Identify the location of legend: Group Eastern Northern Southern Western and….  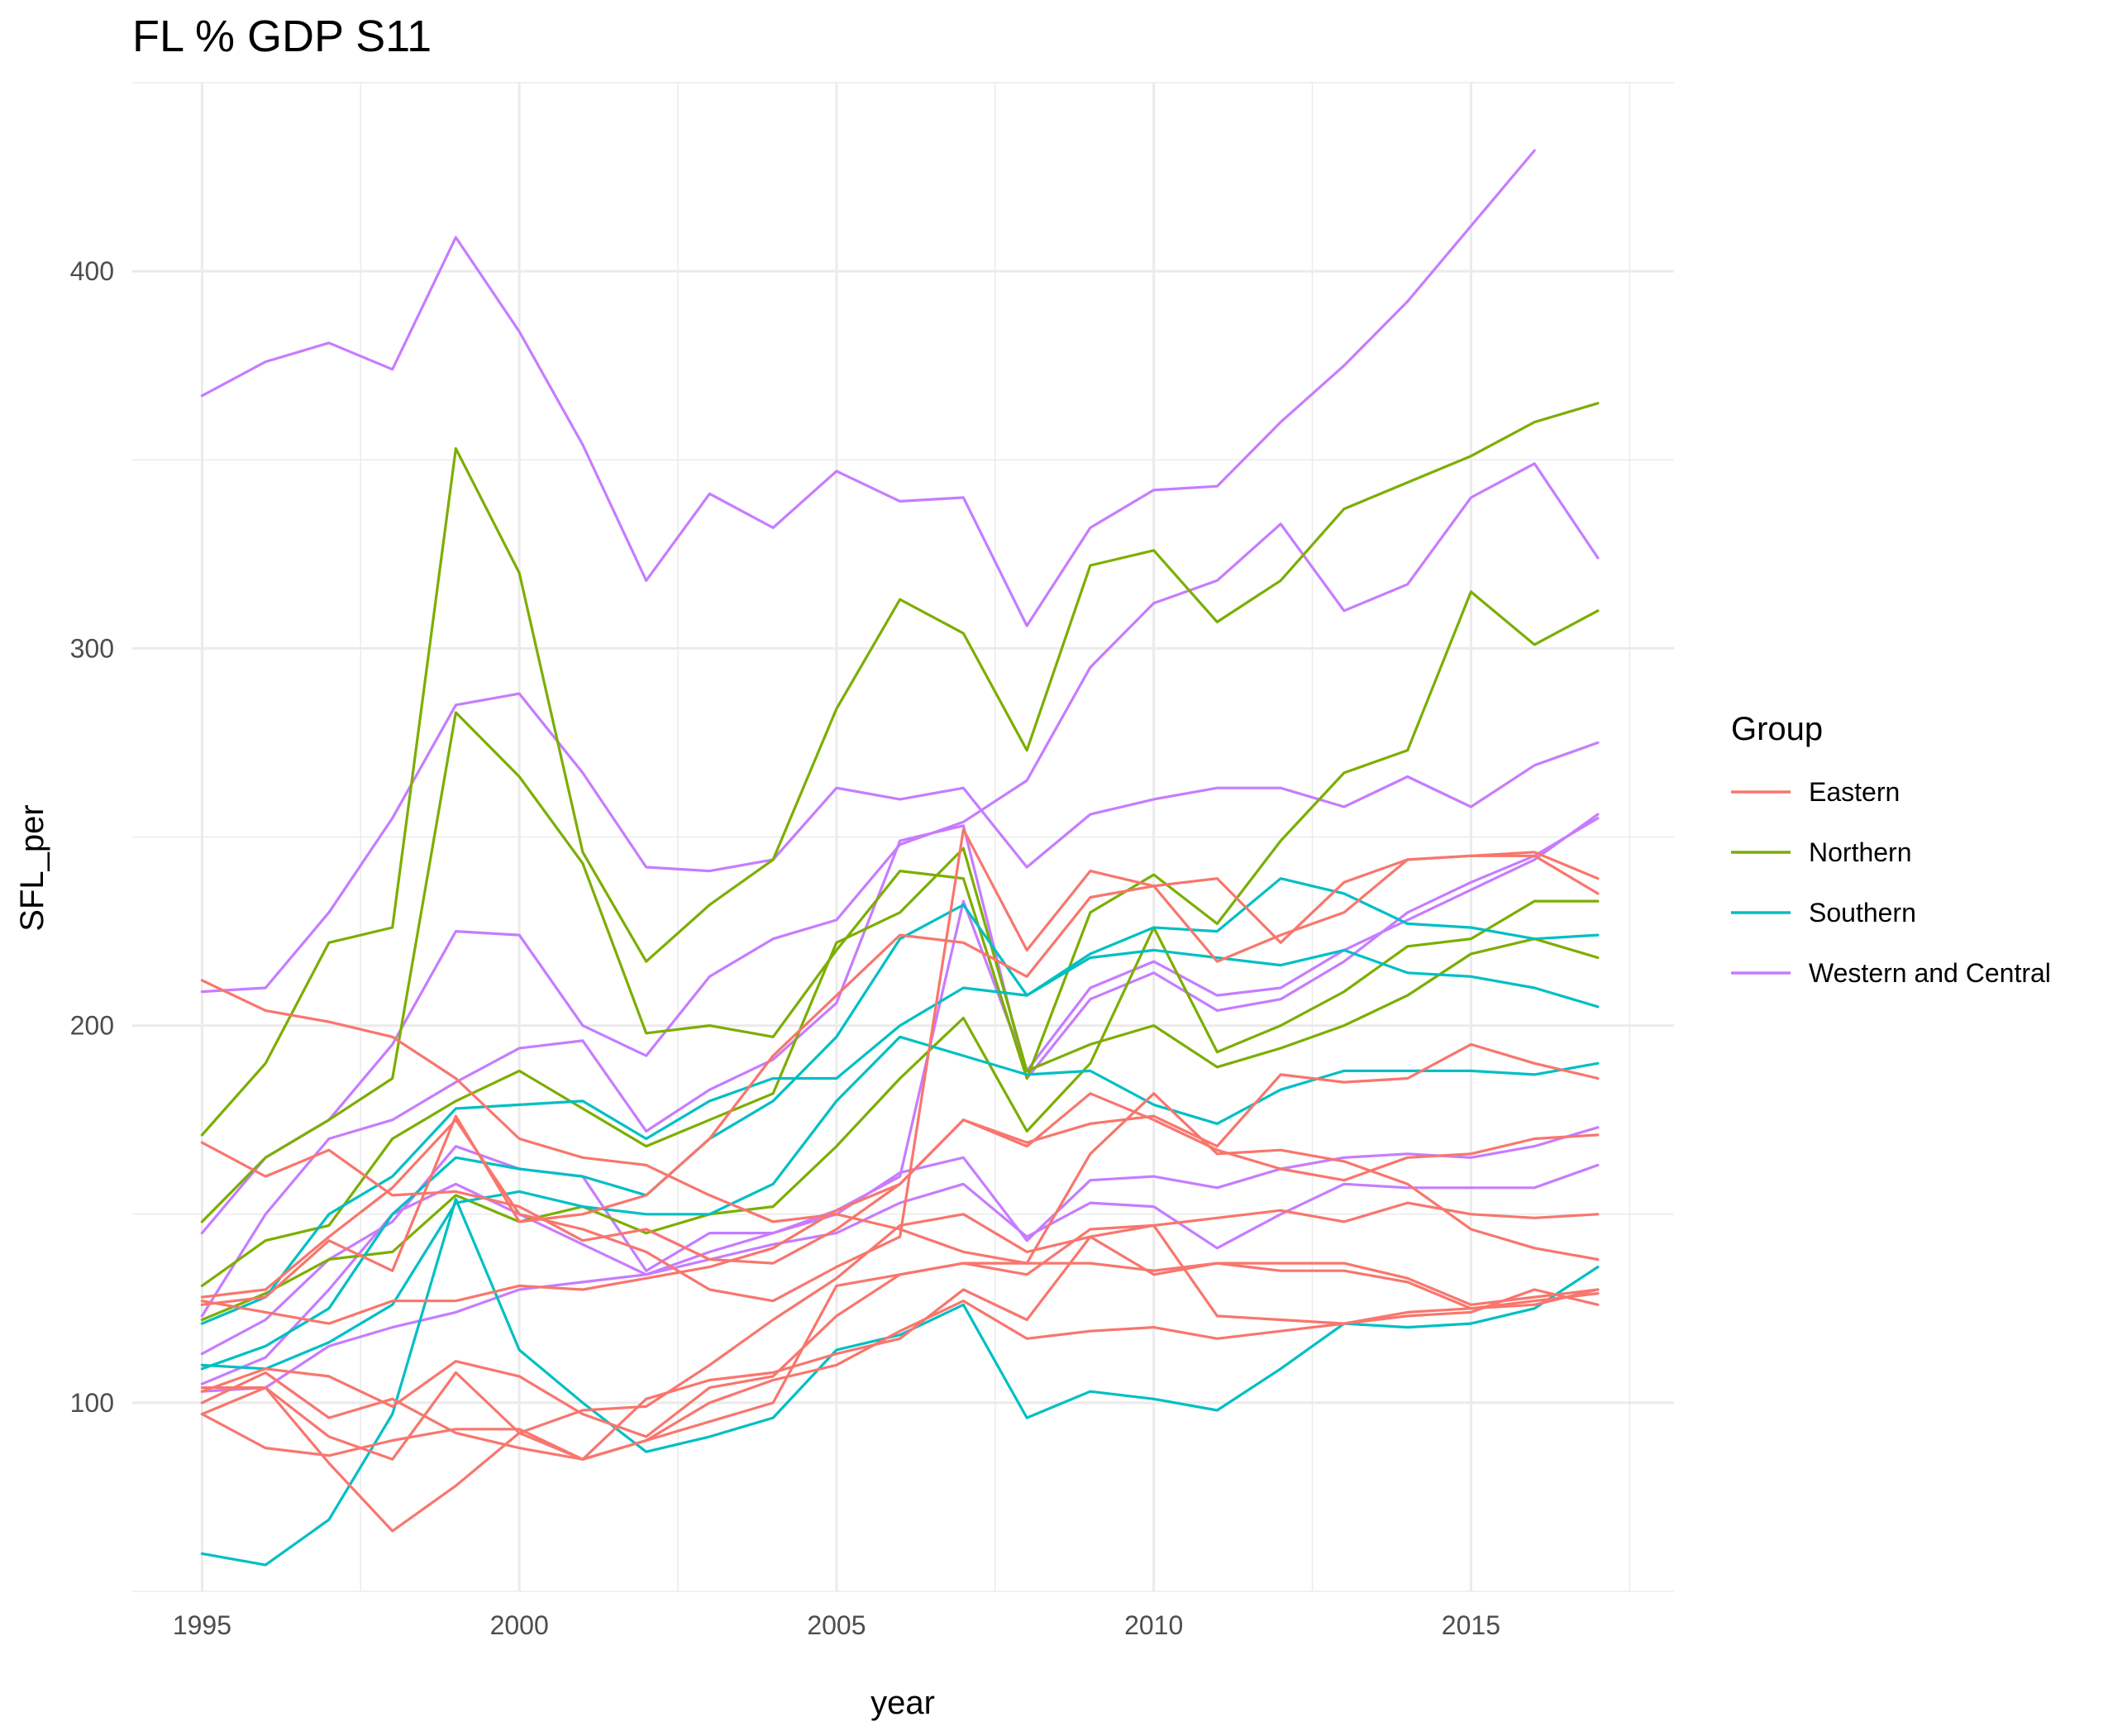
(1891, 850).